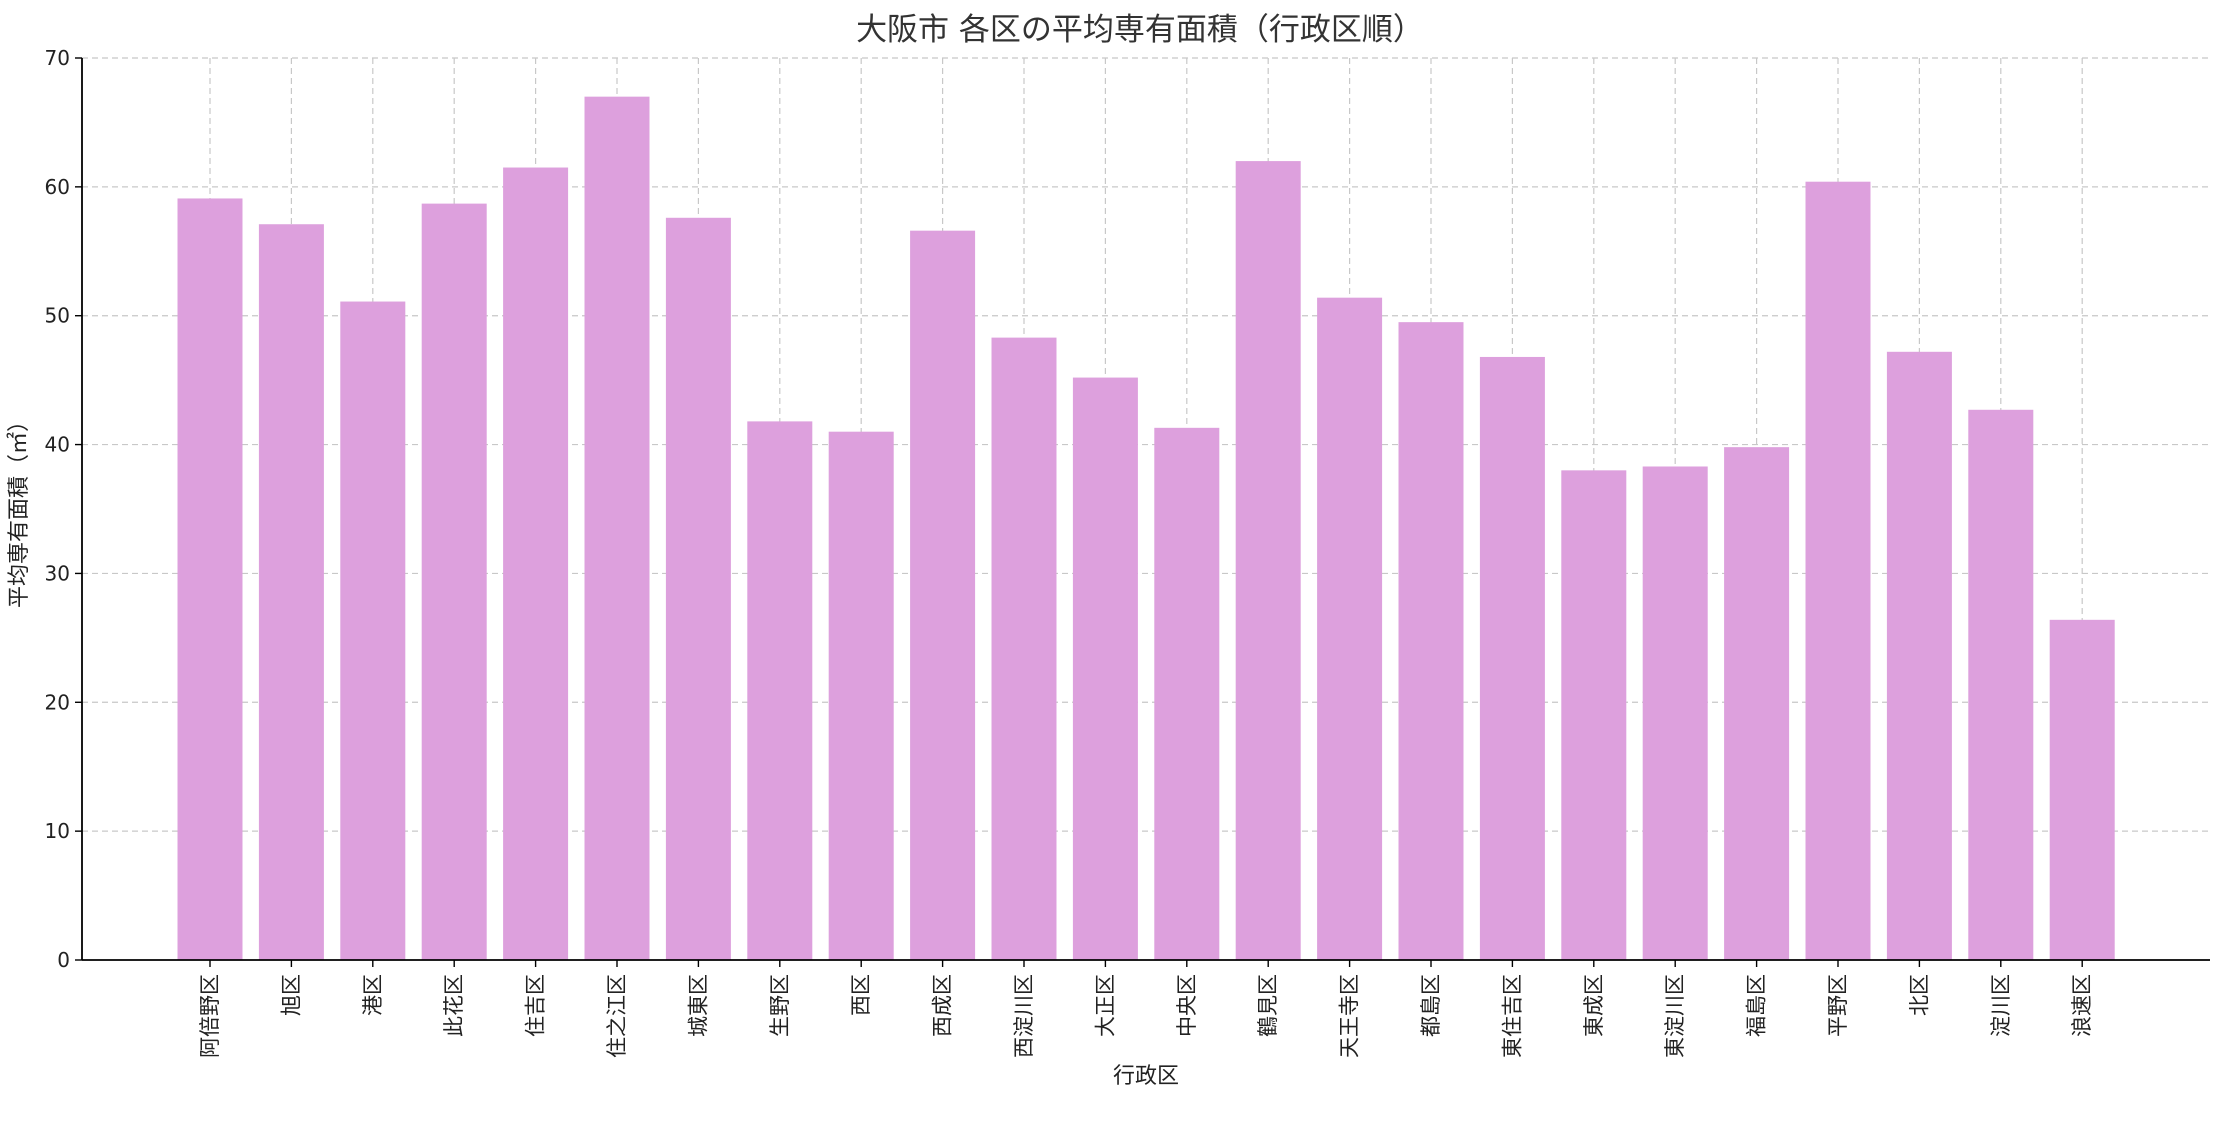 This screenshot has width=2223, height=1136. Describe the element at coordinates (57, 187) in the screenshot. I see `y-tick-label: 60` at that location.